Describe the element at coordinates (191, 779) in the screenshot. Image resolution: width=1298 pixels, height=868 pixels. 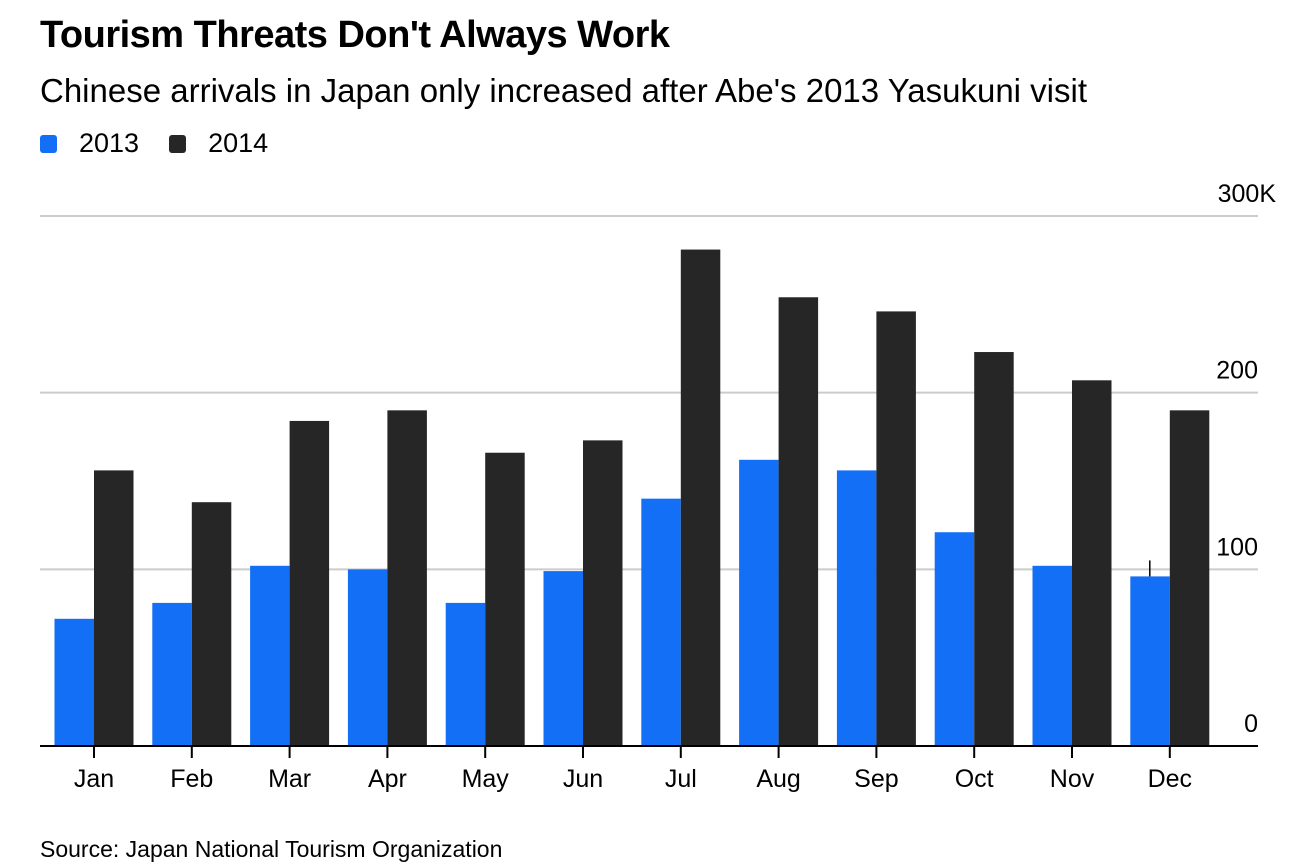
I see `x-tick-label: Feb` at that location.